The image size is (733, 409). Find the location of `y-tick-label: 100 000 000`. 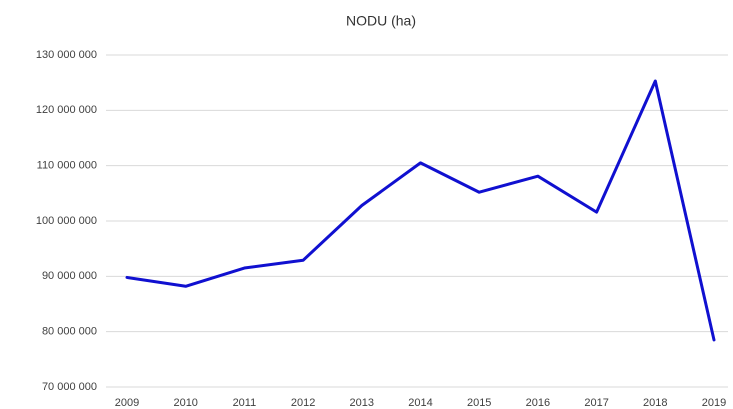

y-tick-label: 100 000 000 is located at coordinates (66, 221).